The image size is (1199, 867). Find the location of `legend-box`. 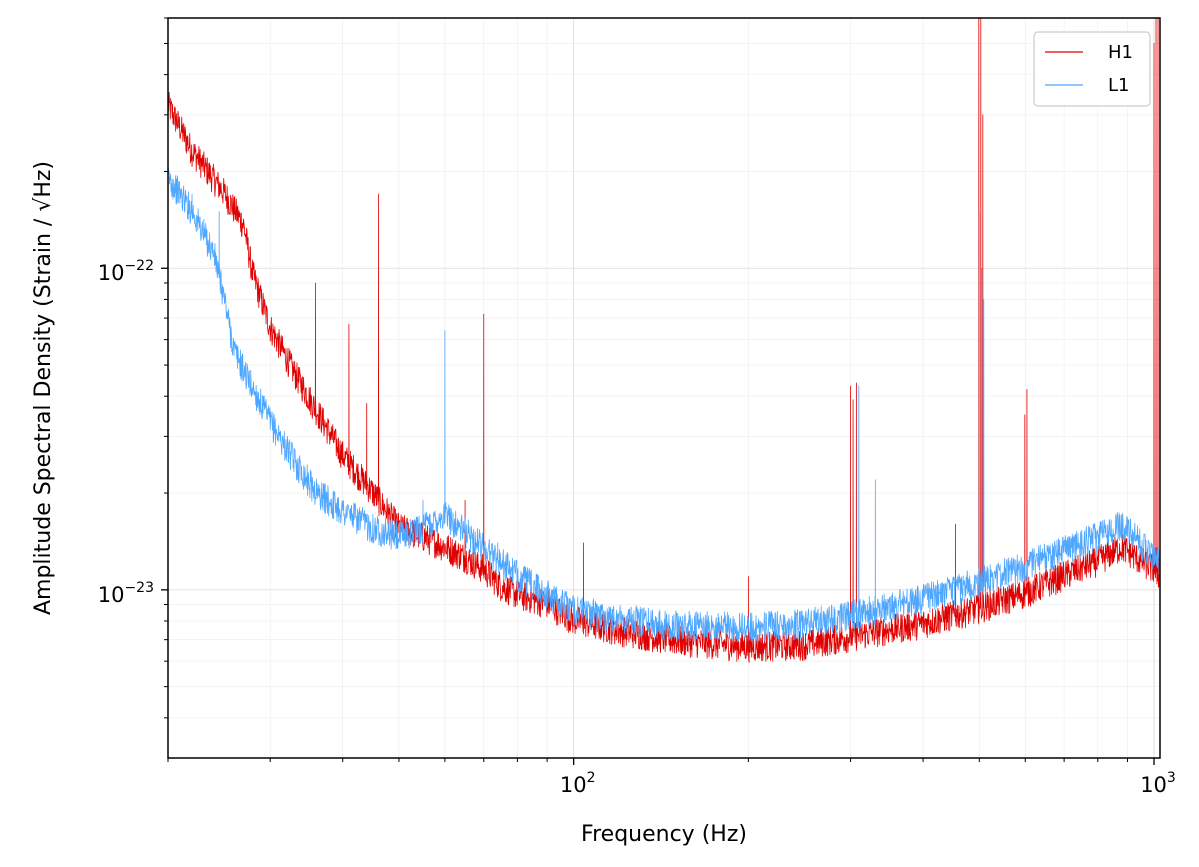

legend-box is located at coordinates (1092, 69).